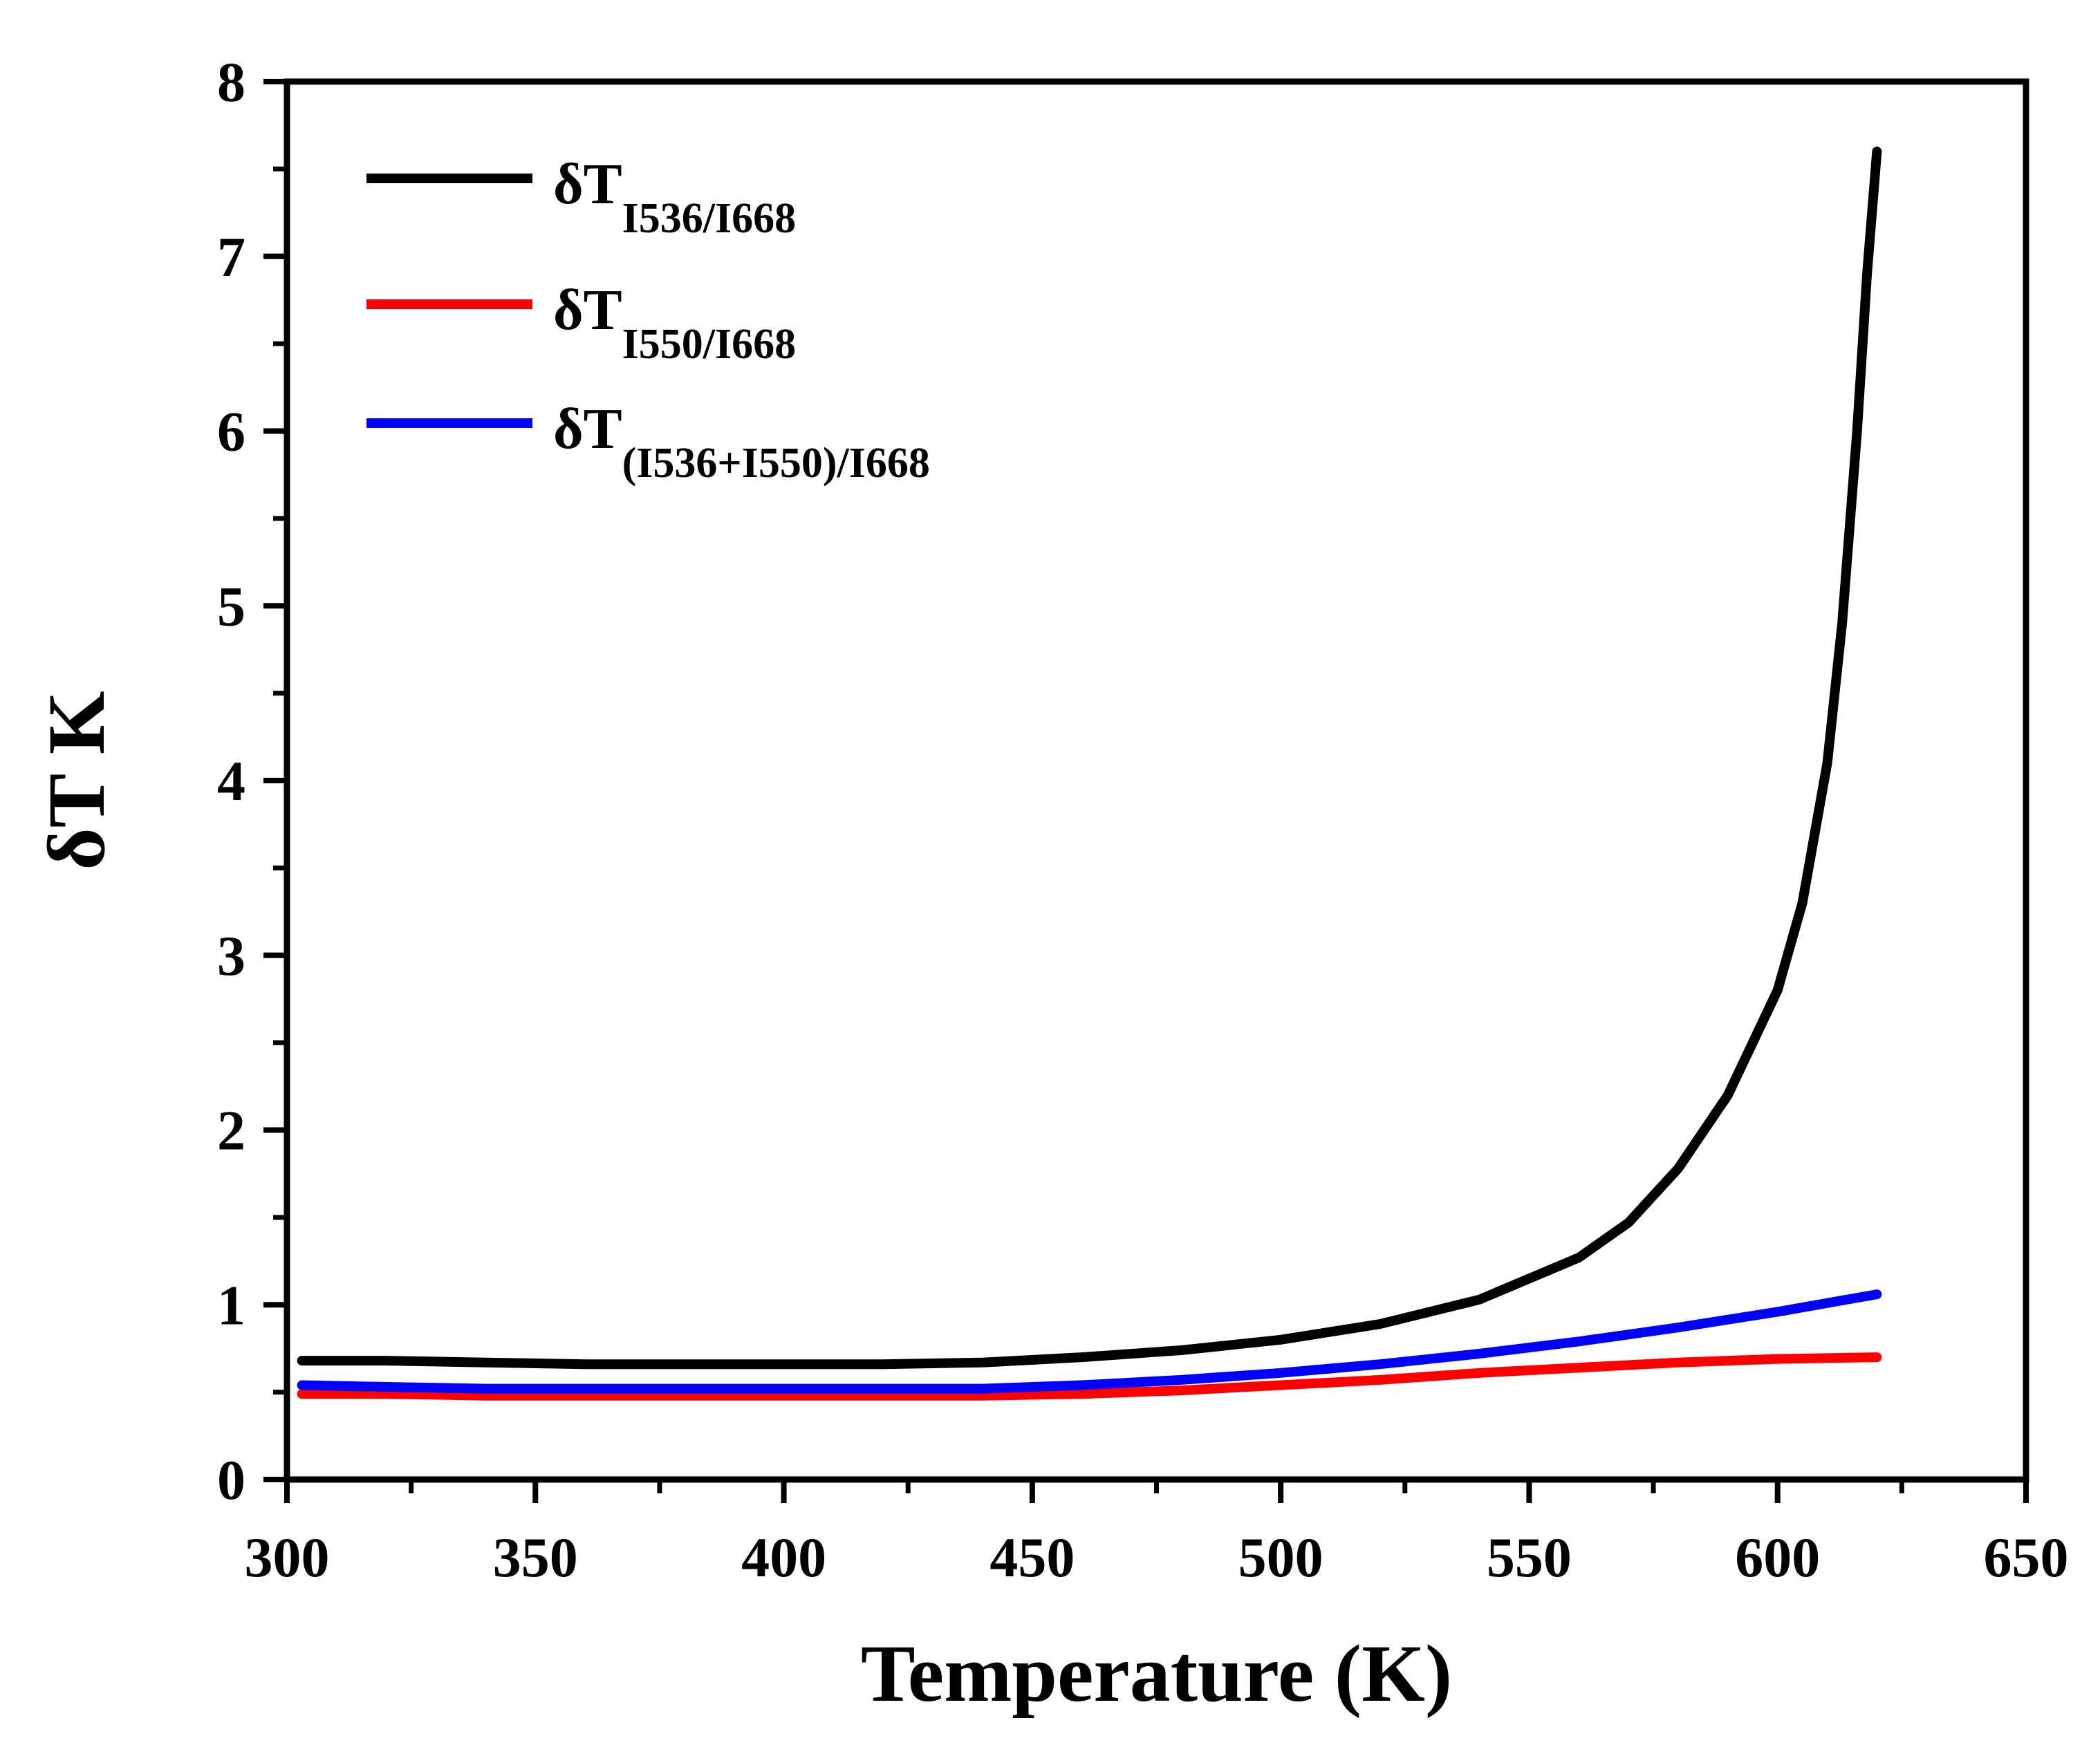  I want to click on y-tick-label: 6, so click(231, 431).